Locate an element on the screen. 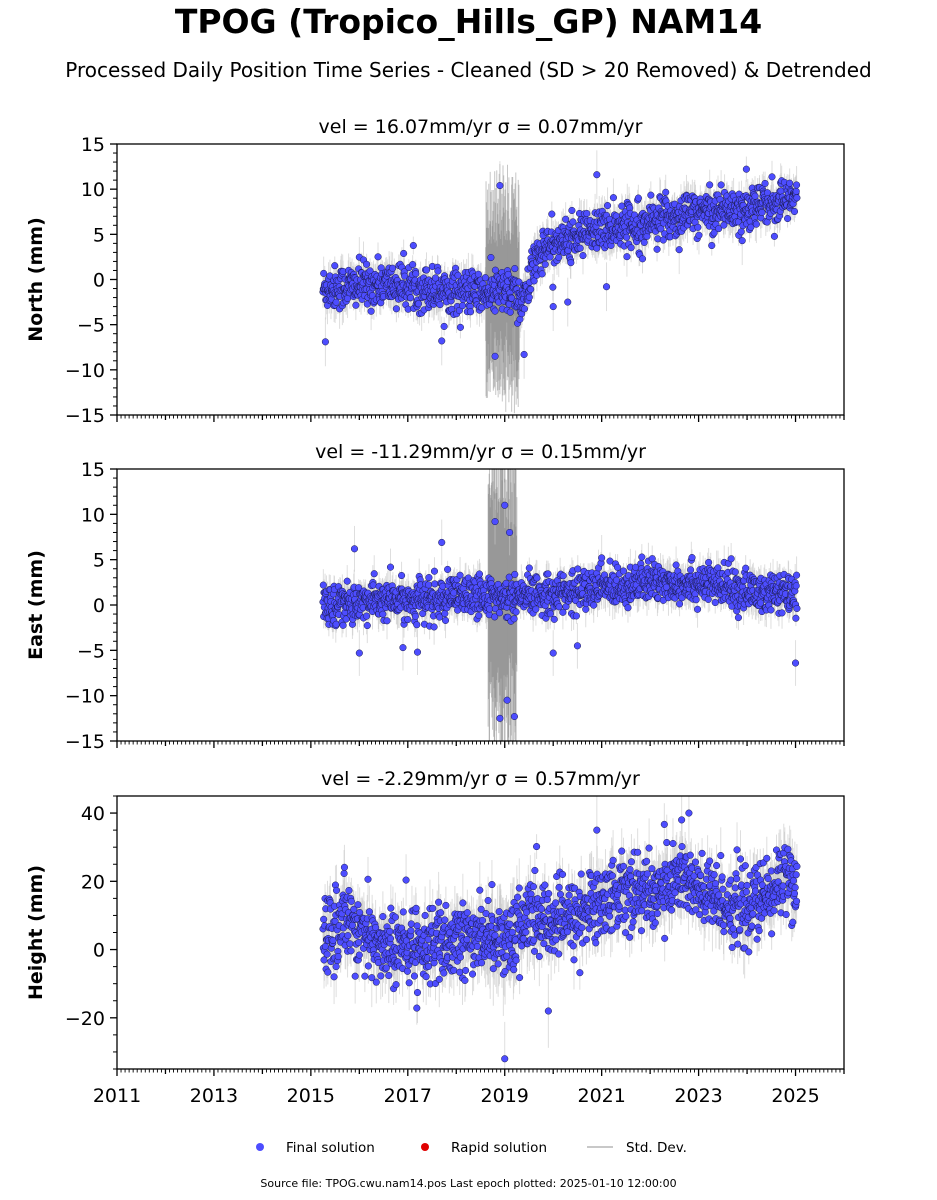  y-tick-label: −10 is located at coordinates (85, 371).